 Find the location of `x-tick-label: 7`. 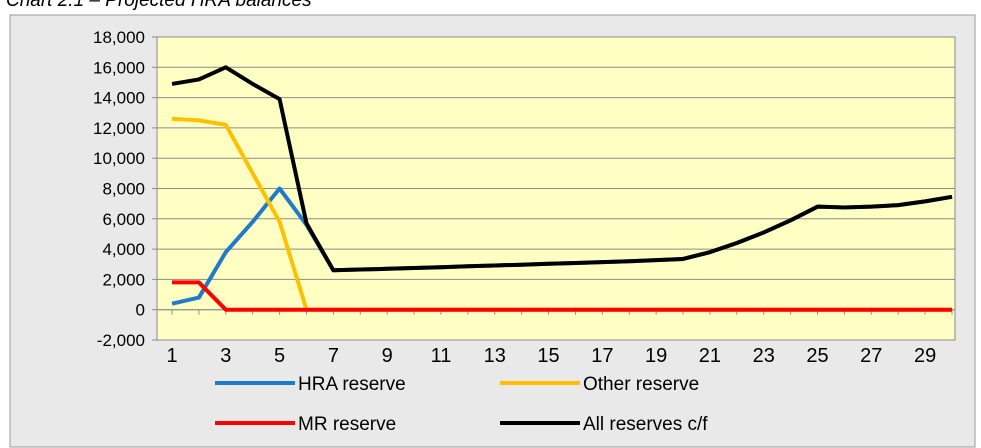

x-tick-label: 7 is located at coordinates (333, 356).